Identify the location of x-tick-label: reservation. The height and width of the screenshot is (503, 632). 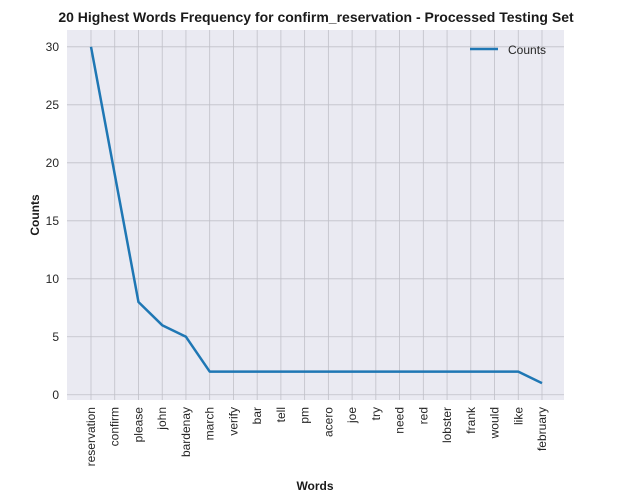
(91, 436).